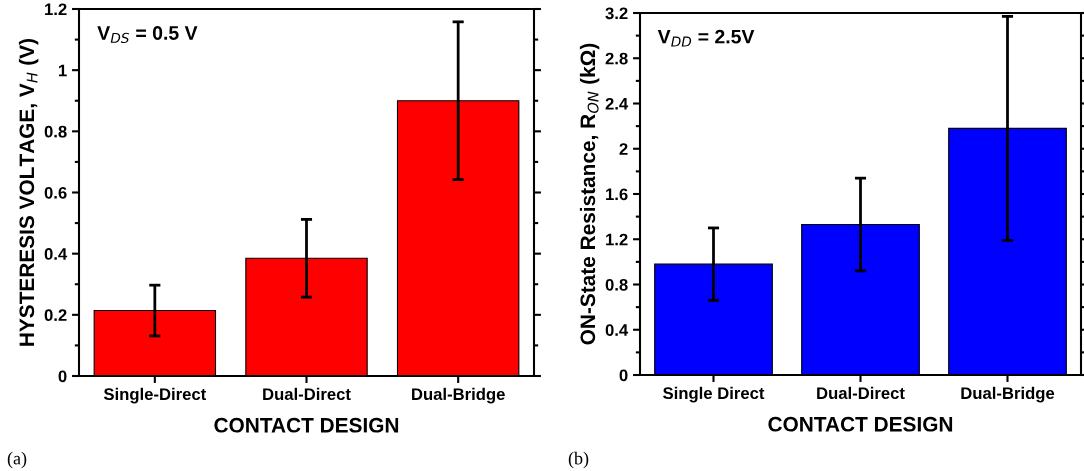  Describe the element at coordinates (55, 192) in the screenshot. I see `y-tick-label: 0.6` at that location.